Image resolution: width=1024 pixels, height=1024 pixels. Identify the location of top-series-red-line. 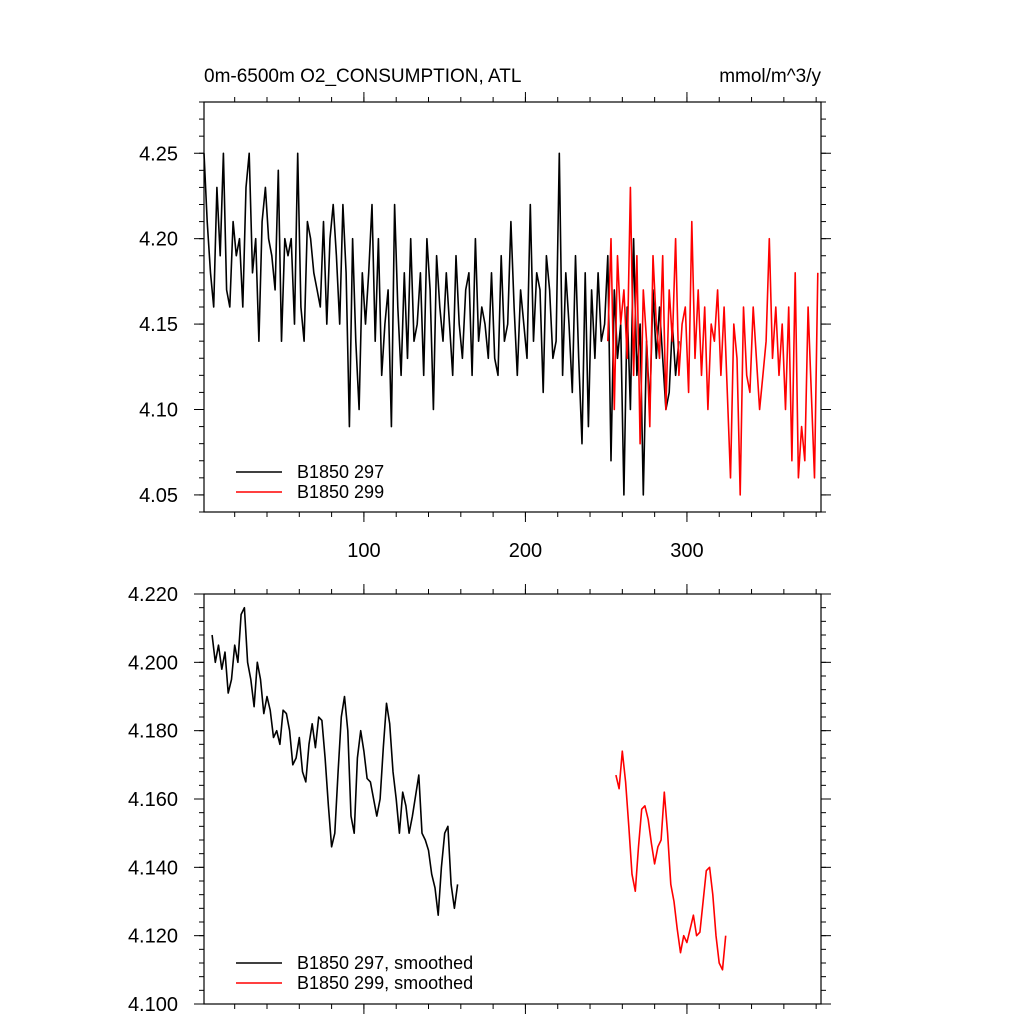
(713, 341).